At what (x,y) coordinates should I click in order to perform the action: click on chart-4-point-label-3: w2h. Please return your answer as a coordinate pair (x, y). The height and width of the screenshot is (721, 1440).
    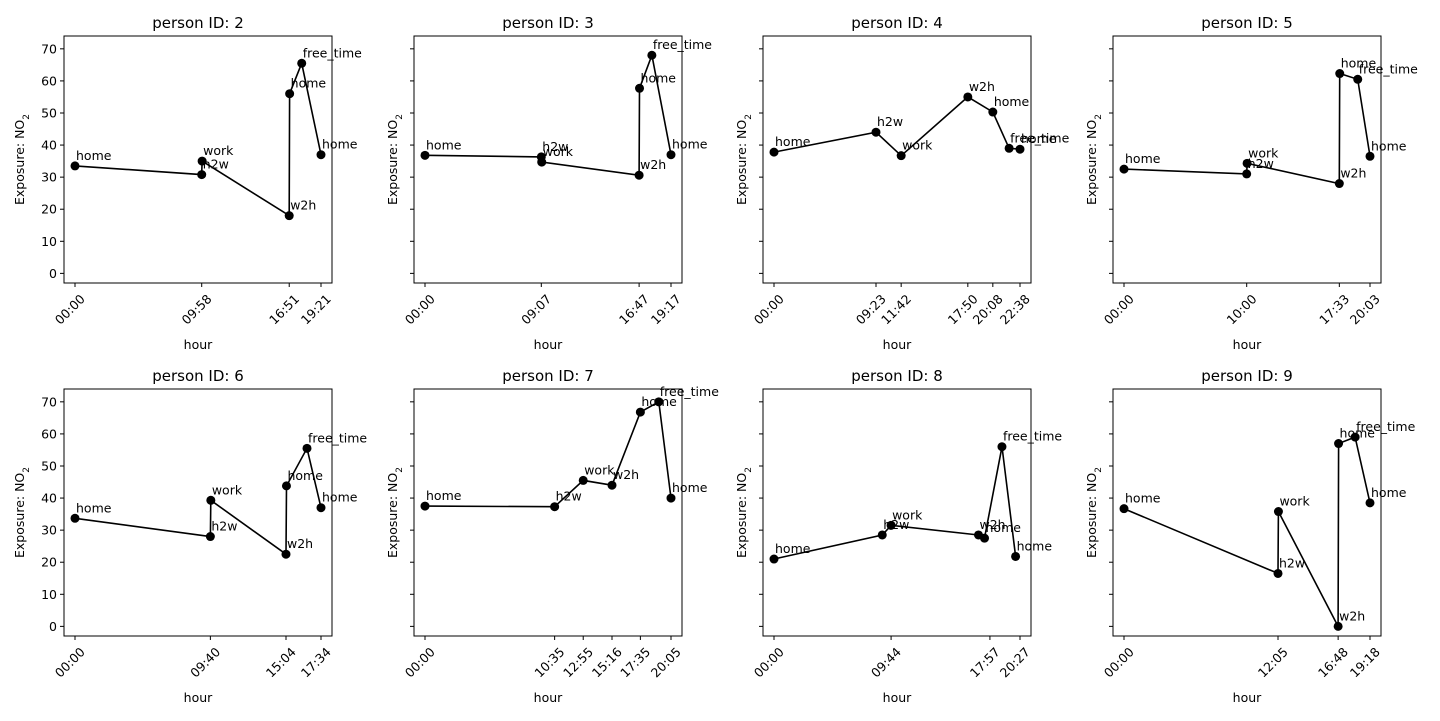
    Looking at the image, I should click on (1353, 173).